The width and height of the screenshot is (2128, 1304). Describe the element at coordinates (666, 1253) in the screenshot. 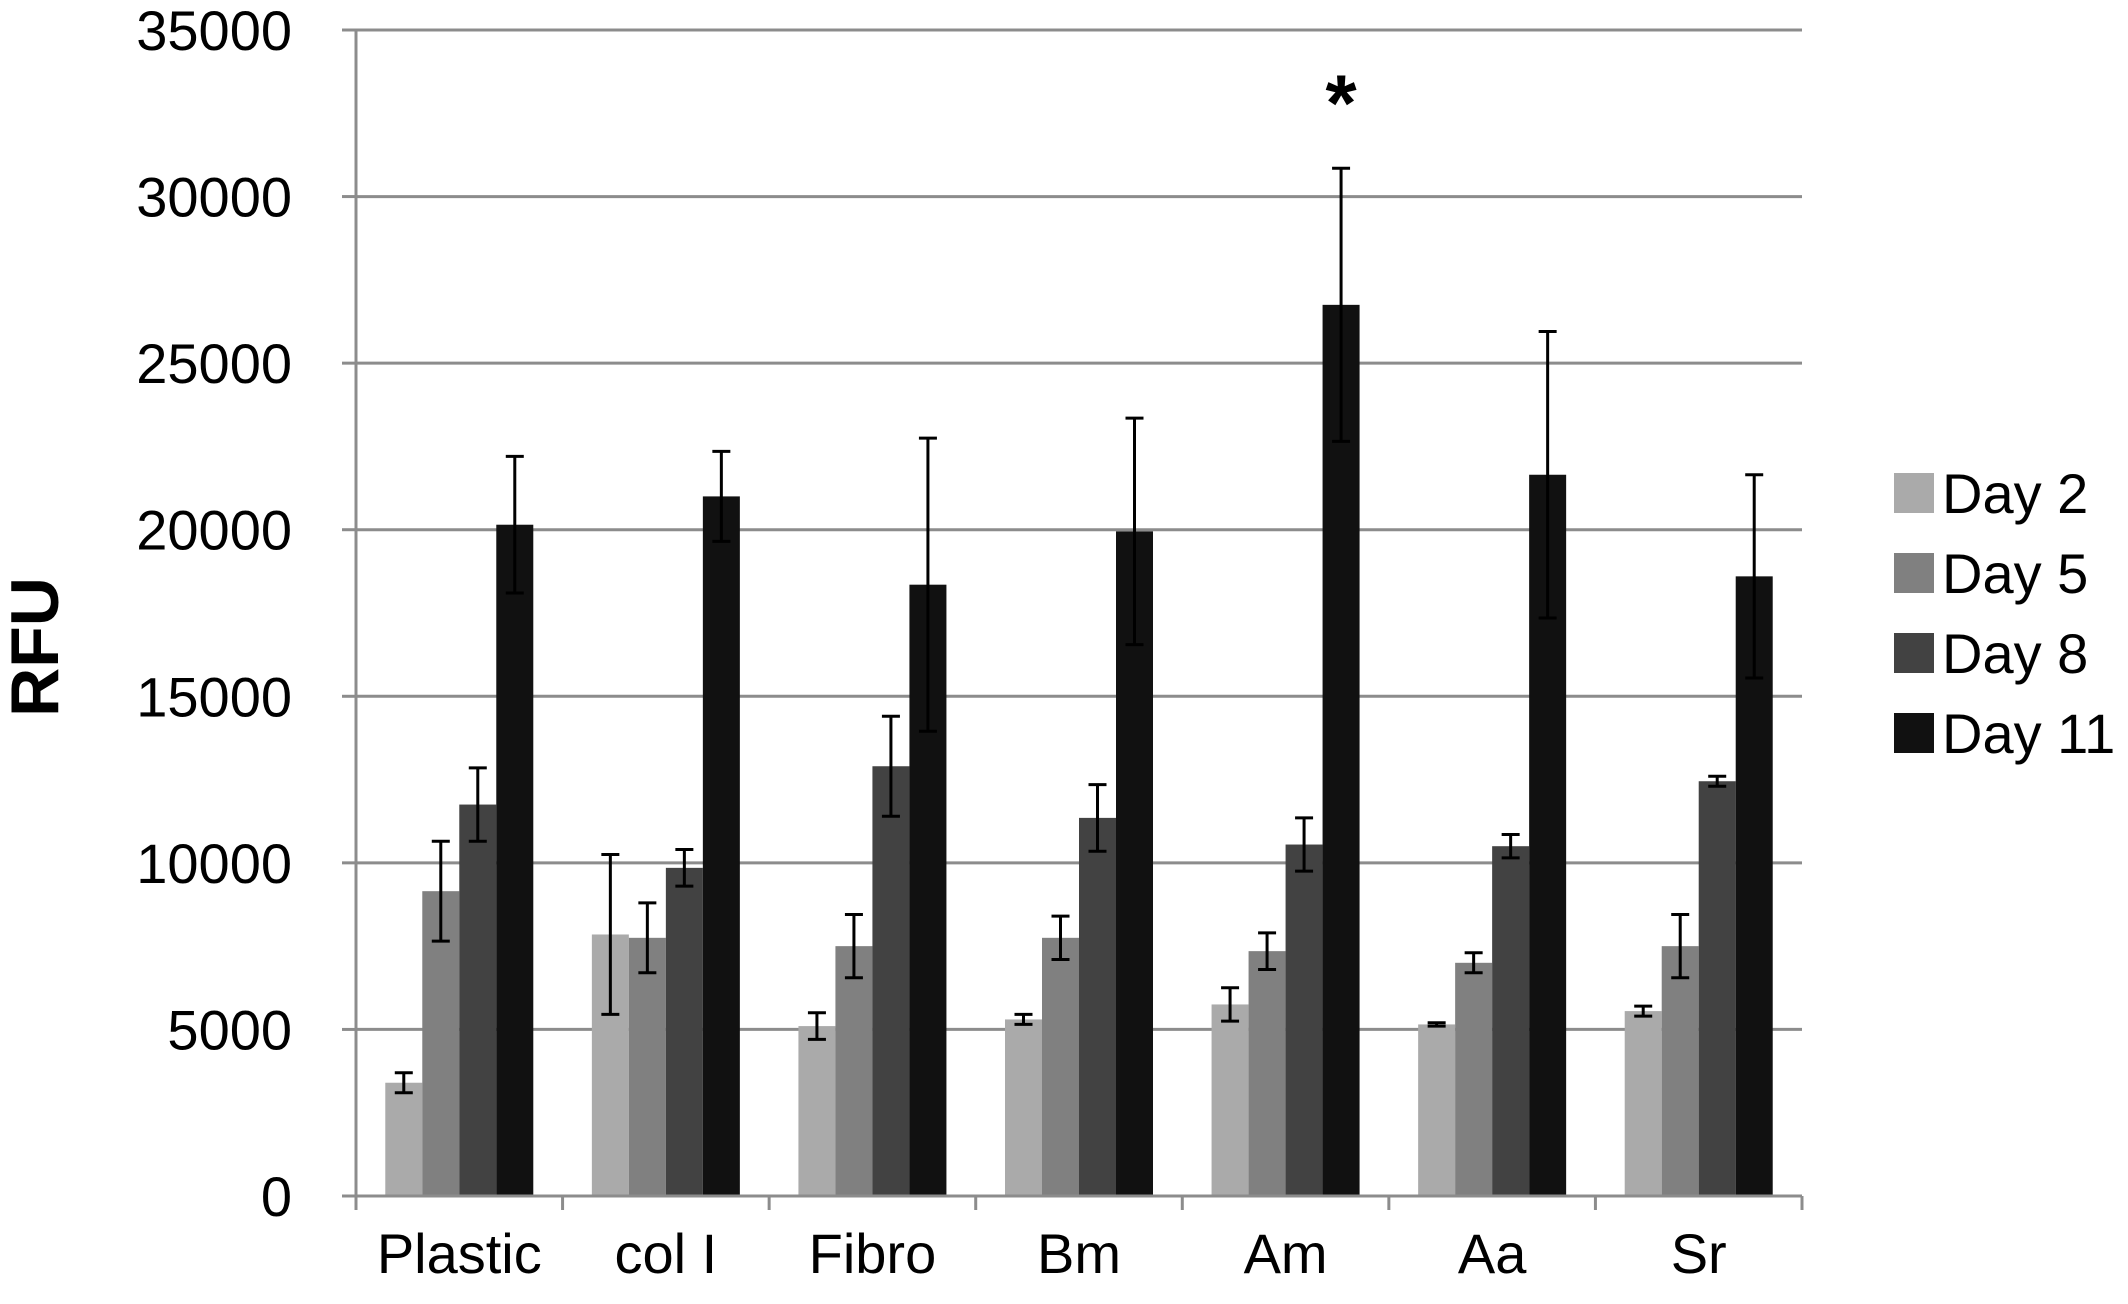

I see `x-category-label: col I` at that location.